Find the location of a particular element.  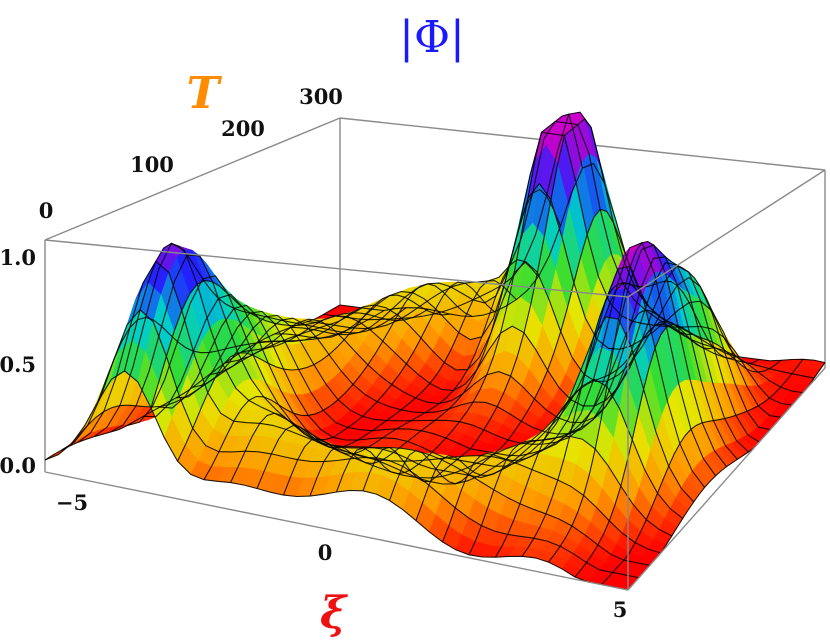

x-tick-label: −5 is located at coordinates (72, 502).